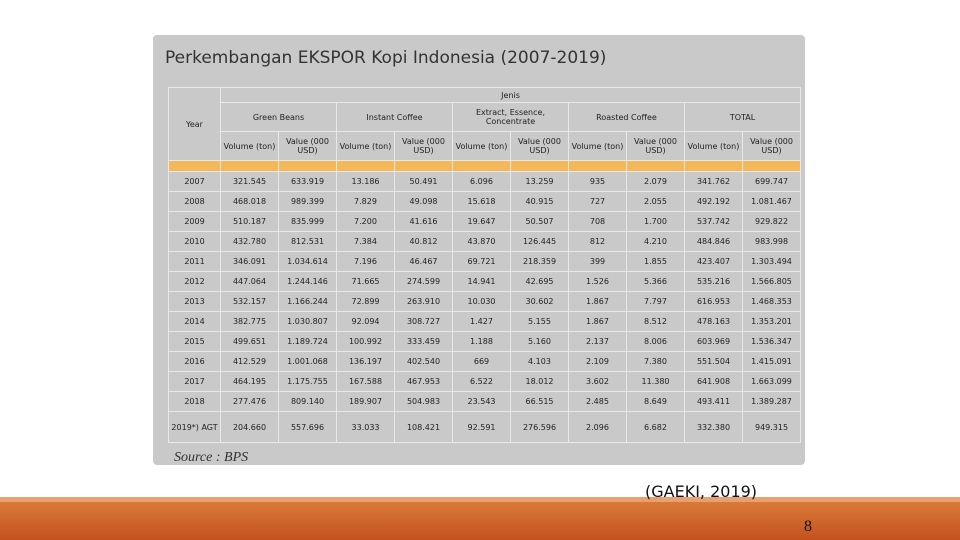 This screenshot has height=540, width=960. I want to click on value-cell: 492.192, so click(713, 201).